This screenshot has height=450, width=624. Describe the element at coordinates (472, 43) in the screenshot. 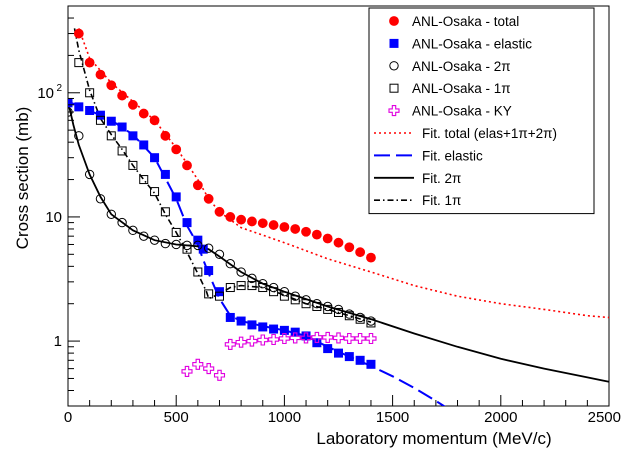

I see `legend-label: ANL-Osaka - elastic` at that location.